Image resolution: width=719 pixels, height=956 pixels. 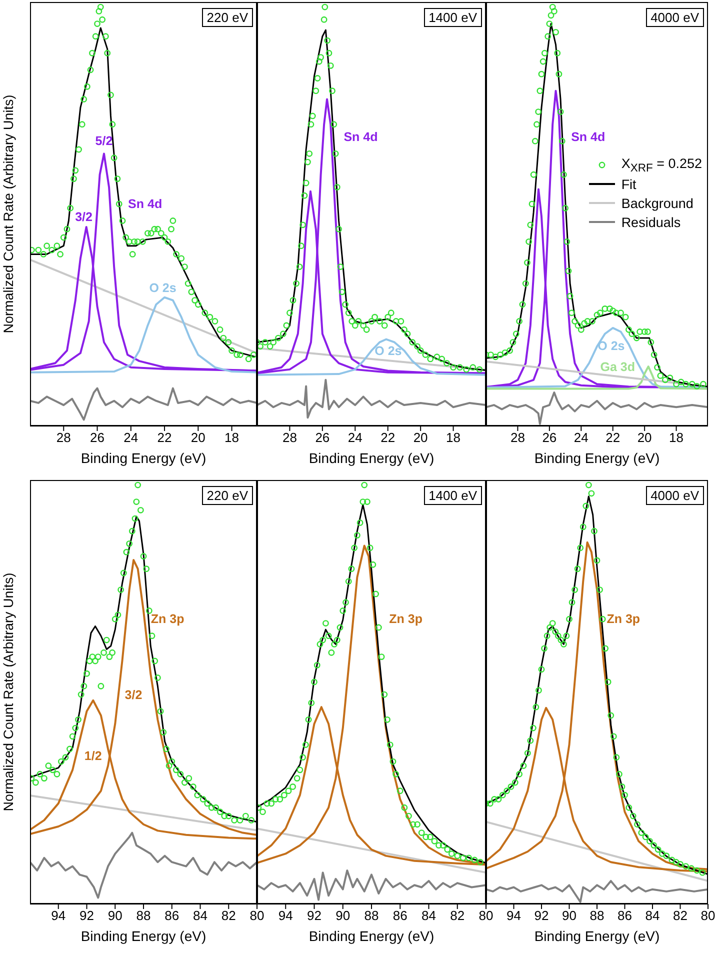 I want to click on legend-label: X$_{XRF}$ = 0.252, so click(x=661, y=165).